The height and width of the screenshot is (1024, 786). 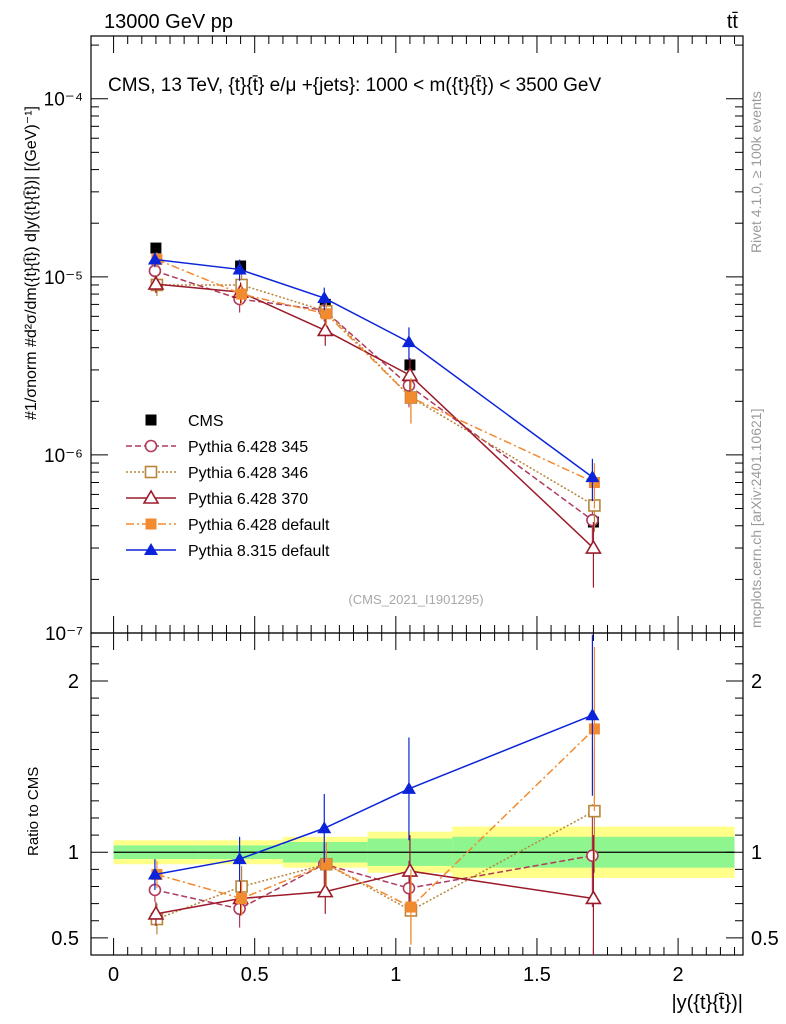 I want to click on legend-label: Pythia 6.428 default, so click(x=259, y=525).